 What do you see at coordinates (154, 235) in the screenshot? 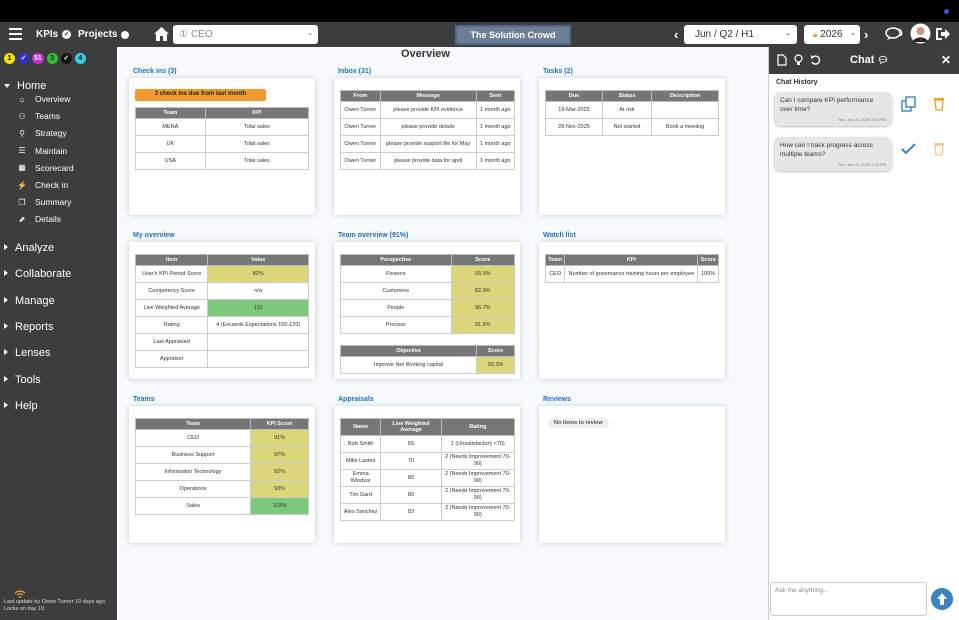
I see `myoverview-heading: My overview` at bounding box center [154, 235].